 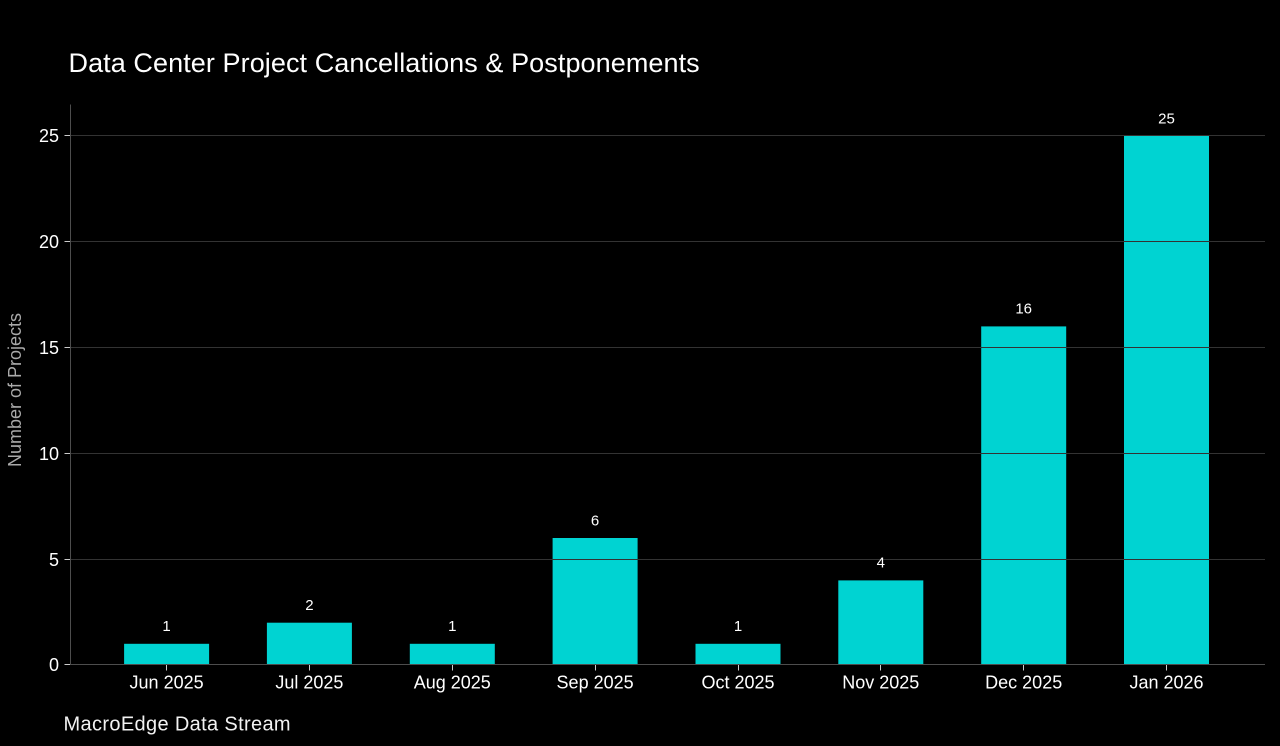 What do you see at coordinates (880, 683) in the screenshot?
I see `svg-text: Nov 2025` at bounding box center [880, 683].